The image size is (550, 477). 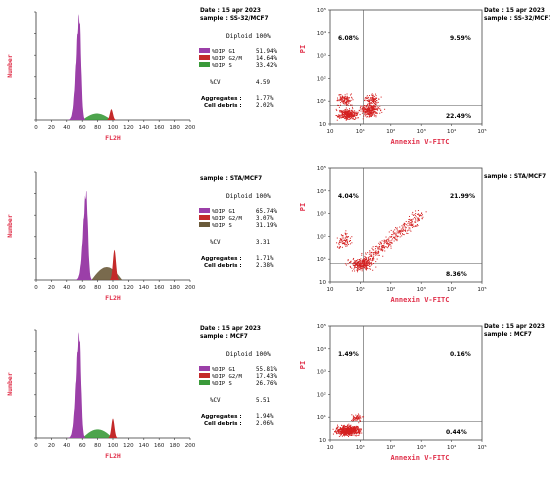 What do you see at coordinates (421, 131) in the screenshot?
I see `x-tick-label: 10³` at bounding box center [421, 131].